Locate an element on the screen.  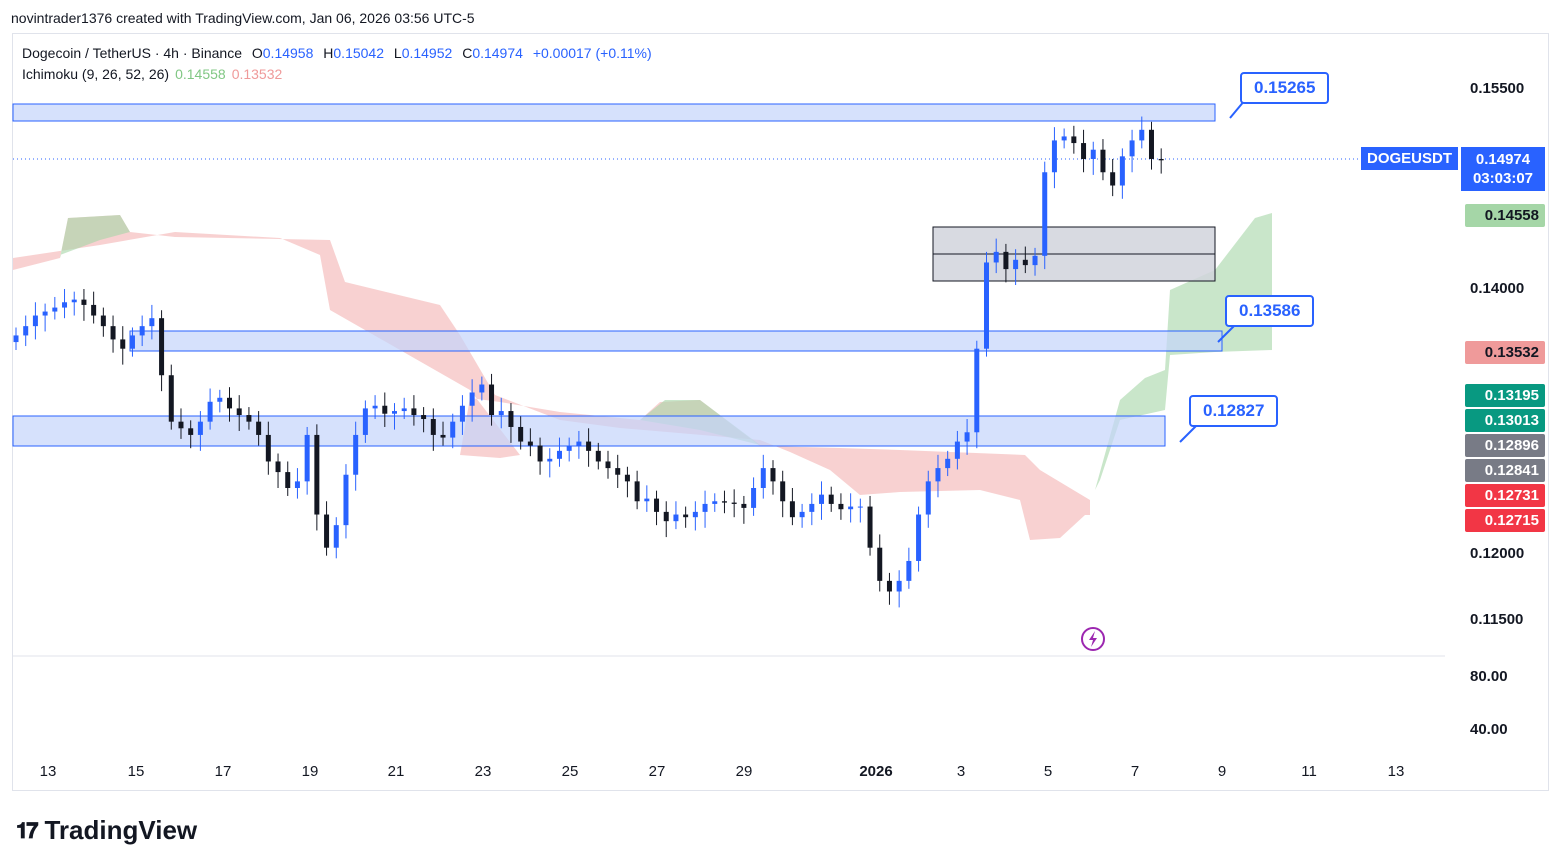
date-label: 21 is located at coordinates (396, 771).